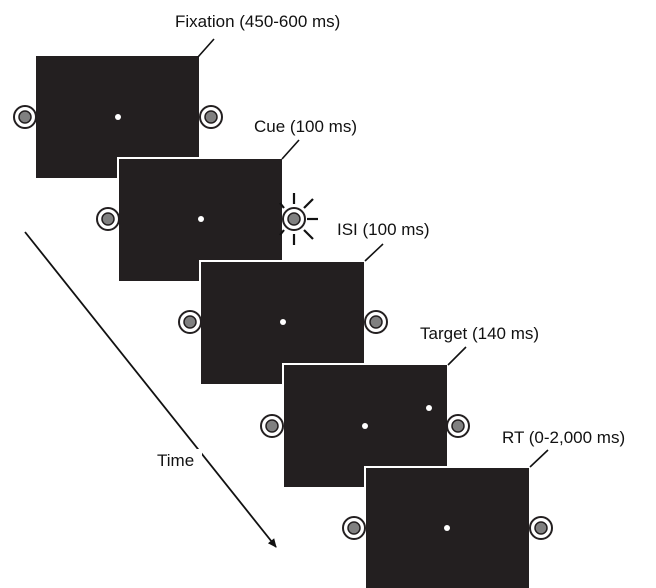 The width and height of the screenshot is (656, 588). I want to click on leader-line-isi, so click(374, 252).